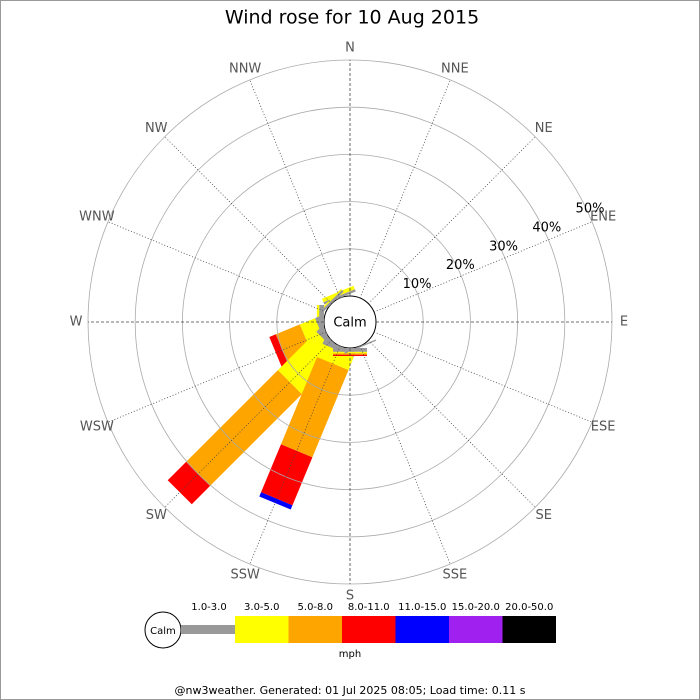 The width and height of the screenshot is (700, 700). I want to click on radial-tick-label: 50%, so click(590, 208).